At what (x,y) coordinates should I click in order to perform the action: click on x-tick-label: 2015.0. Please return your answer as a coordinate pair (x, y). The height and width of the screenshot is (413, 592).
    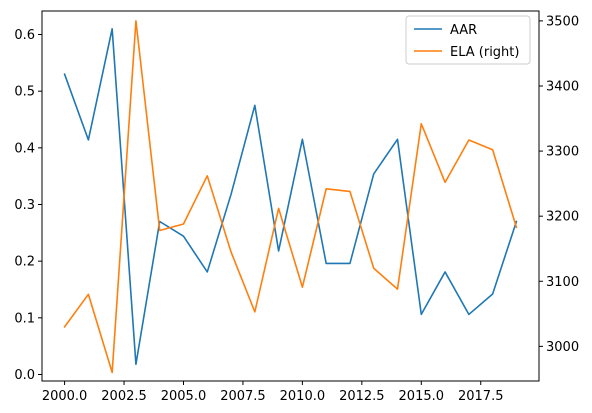
    Looking at the image, I should click on (422, 396).